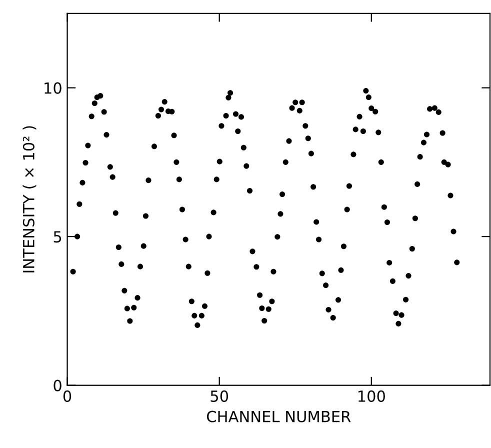 This screenshot has width=491, height=448. I want to click on x-tick-label: 0, so click(67, 396).